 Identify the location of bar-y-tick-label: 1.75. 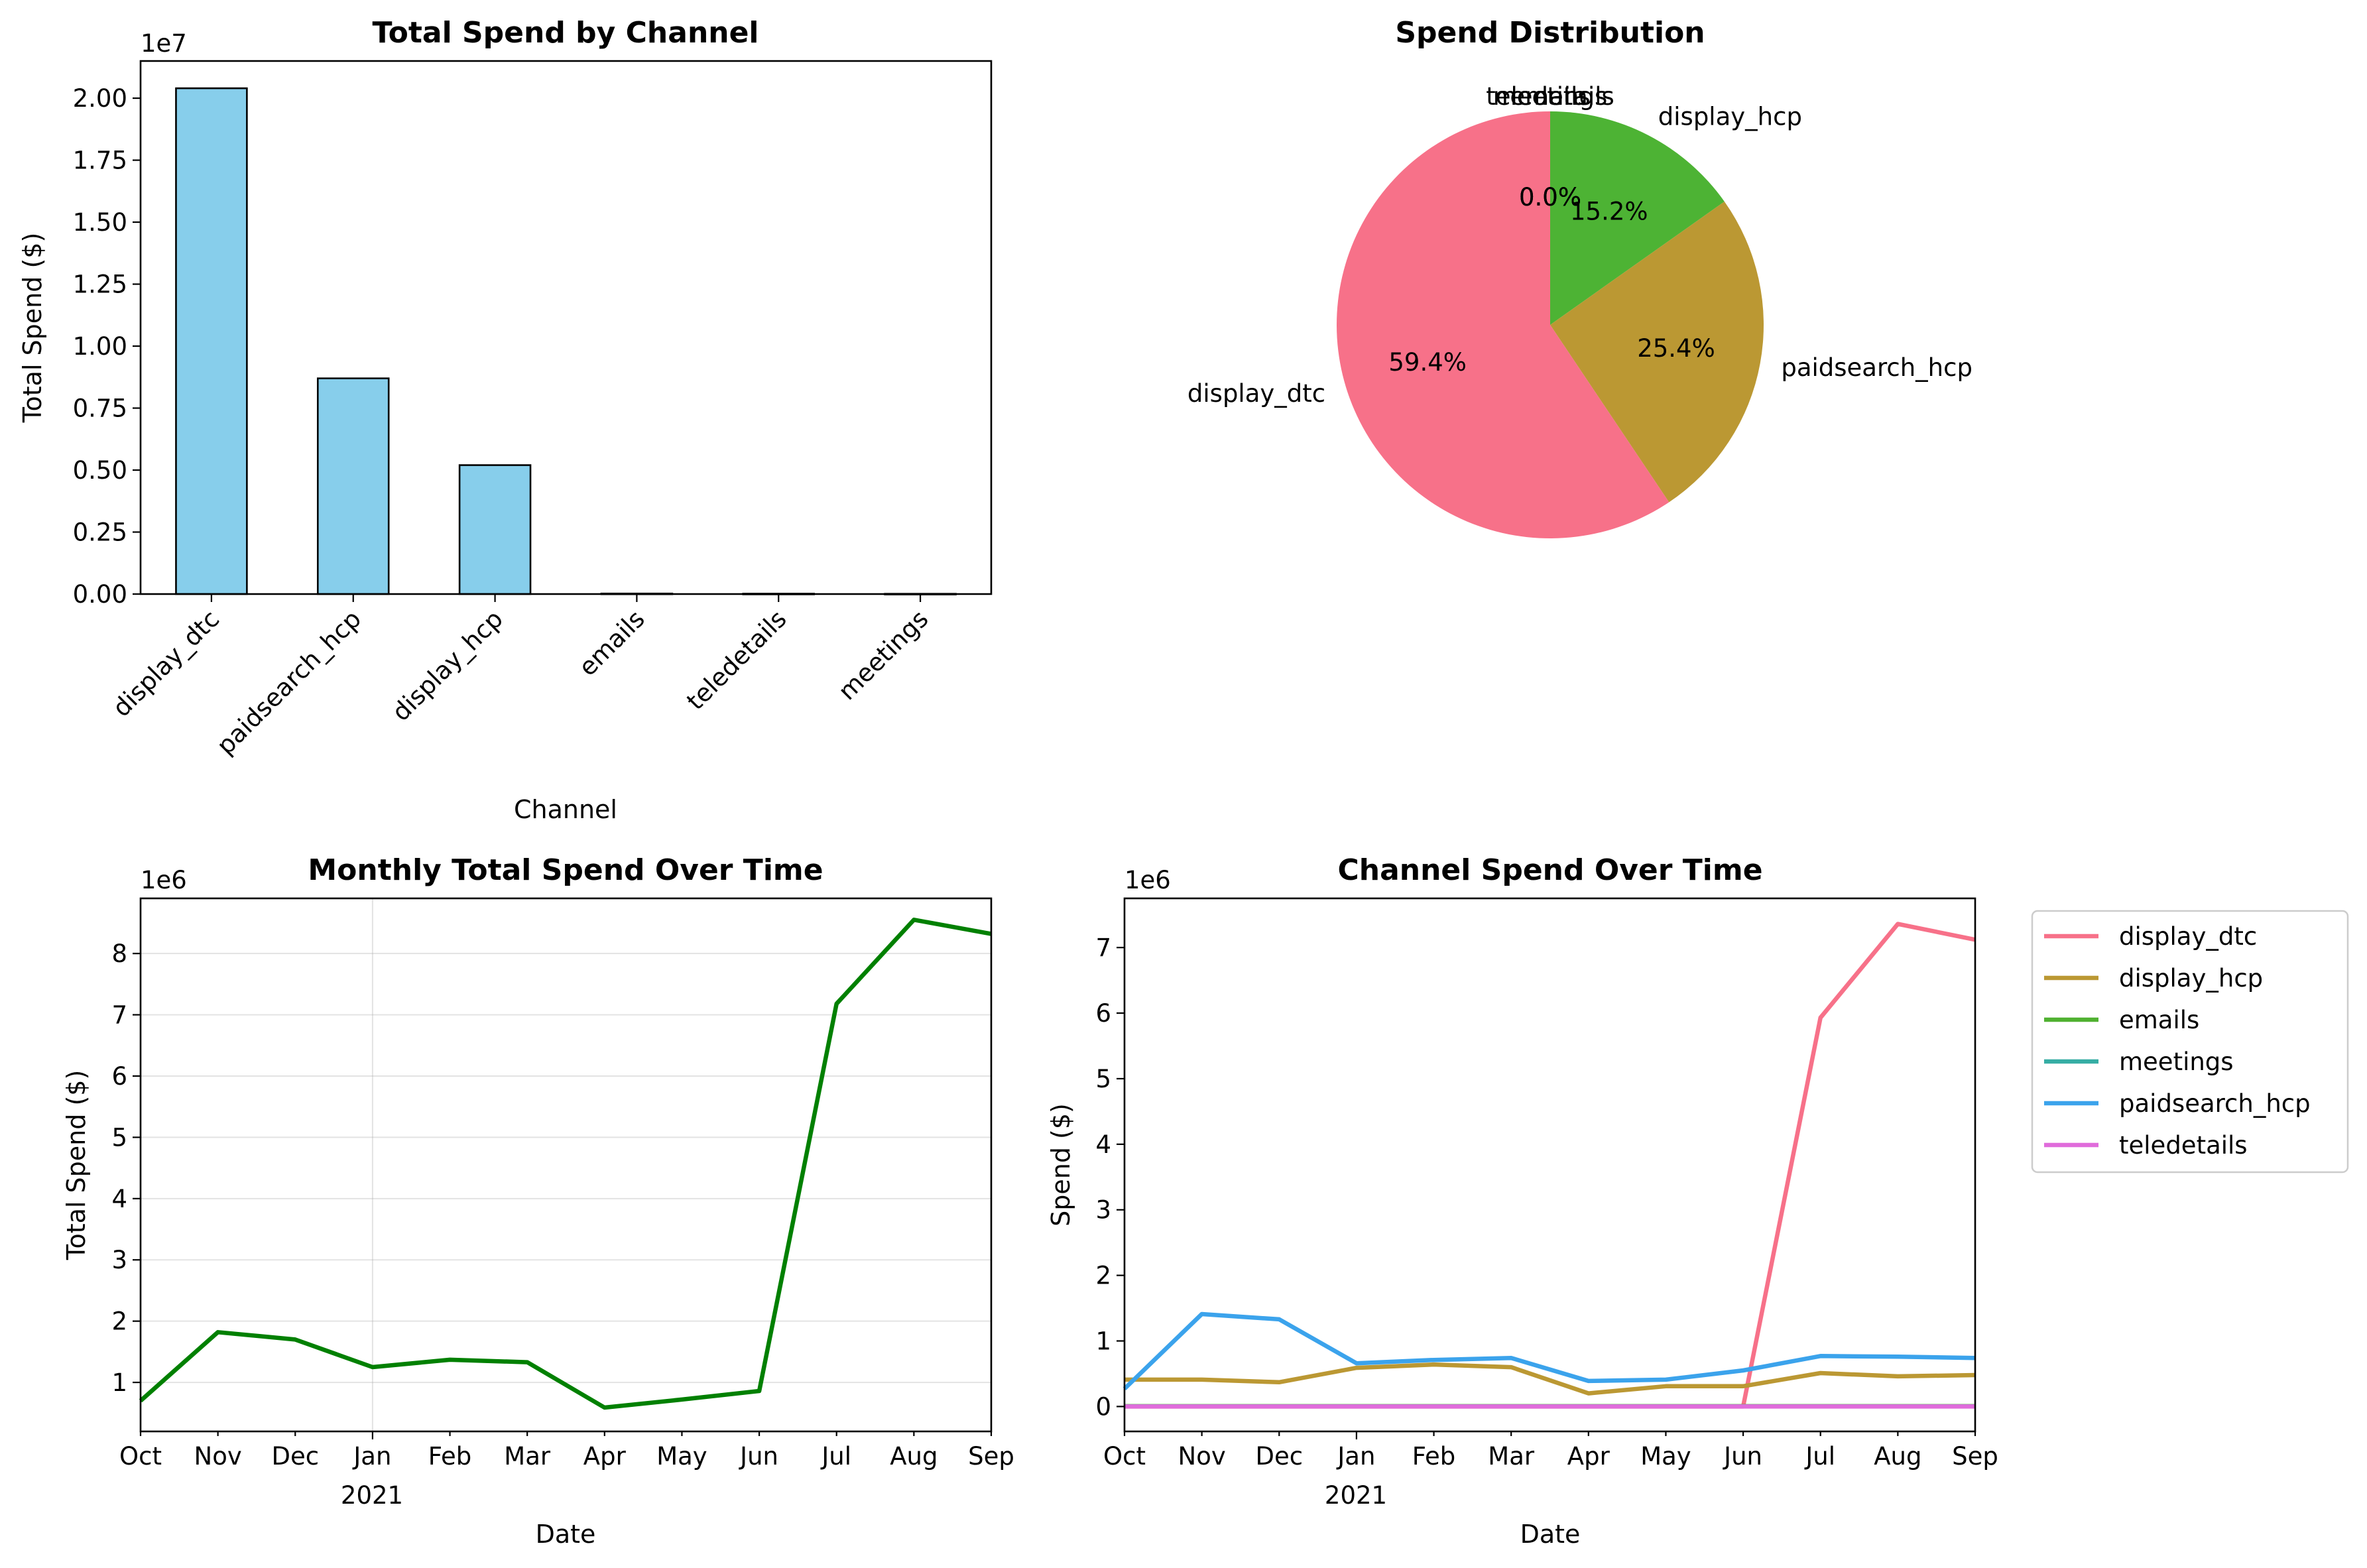
(100, 161).